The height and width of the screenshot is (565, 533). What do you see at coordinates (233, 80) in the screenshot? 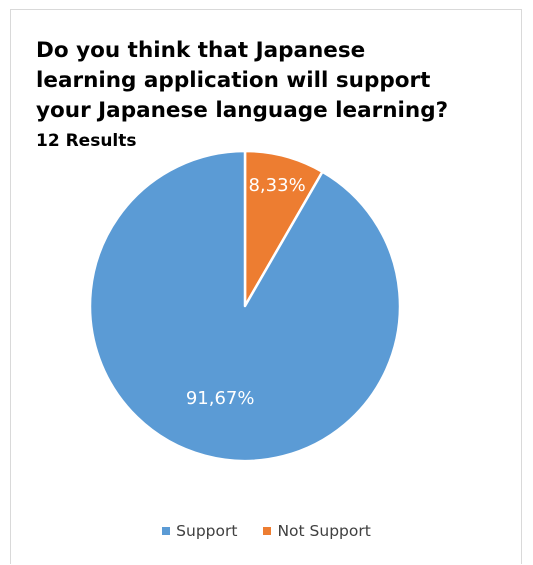
I see `chart-title-line-2: learning application will support` at bounding box center [233, 80].